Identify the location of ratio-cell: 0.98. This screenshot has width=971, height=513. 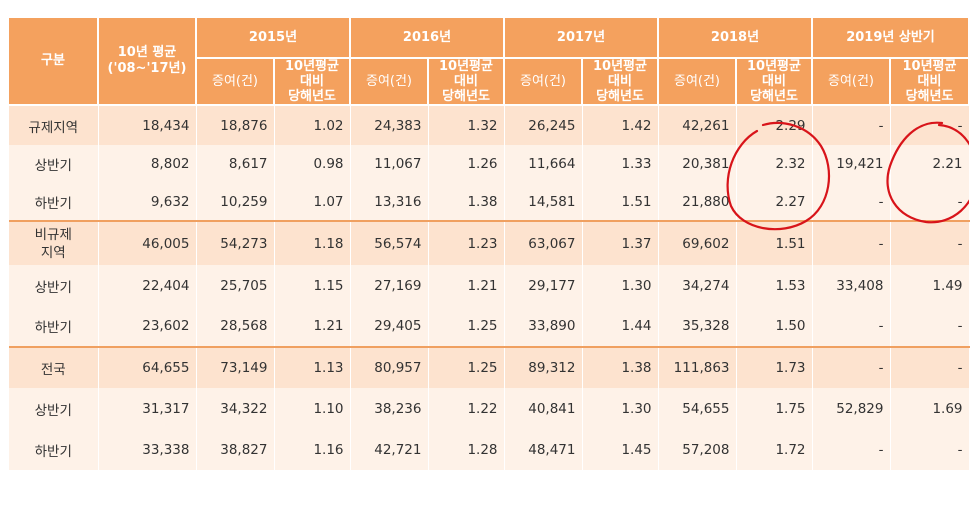
(312, 164).